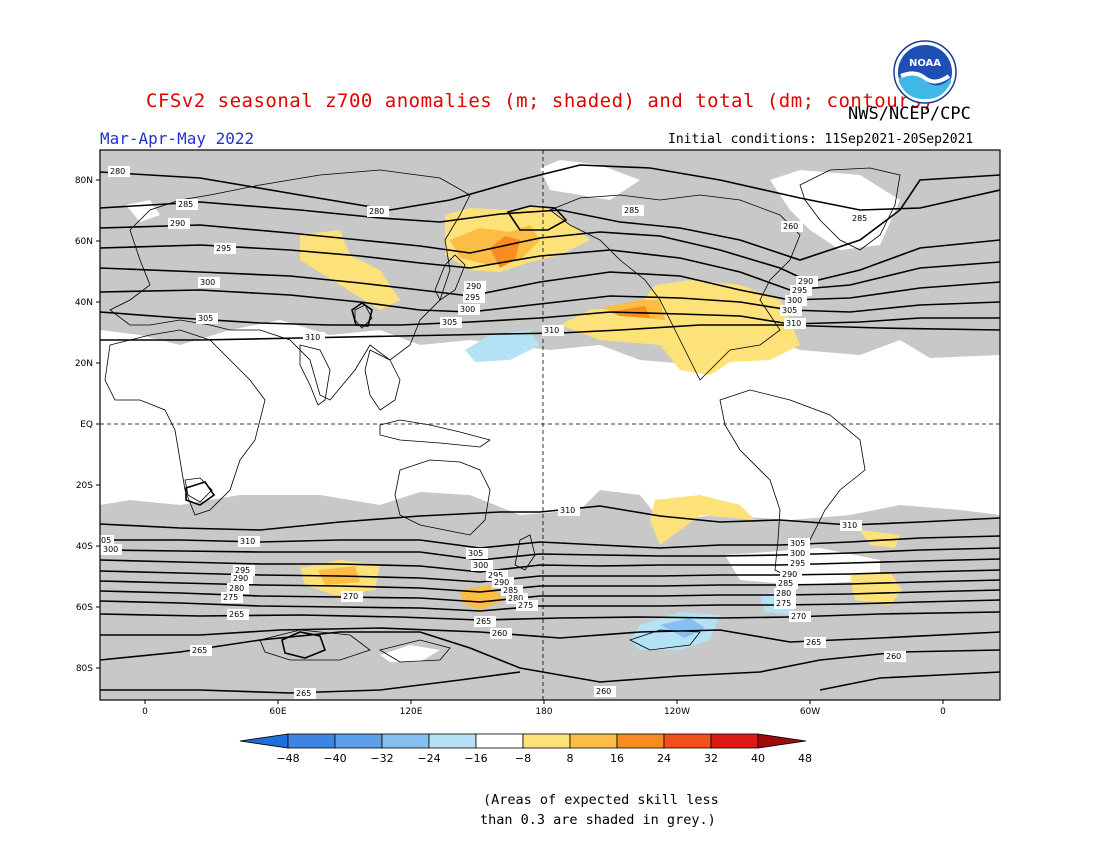 The height and width of the screenshot is (850, 1100). I want to click on coastline-antarctica, so click(315, 645).